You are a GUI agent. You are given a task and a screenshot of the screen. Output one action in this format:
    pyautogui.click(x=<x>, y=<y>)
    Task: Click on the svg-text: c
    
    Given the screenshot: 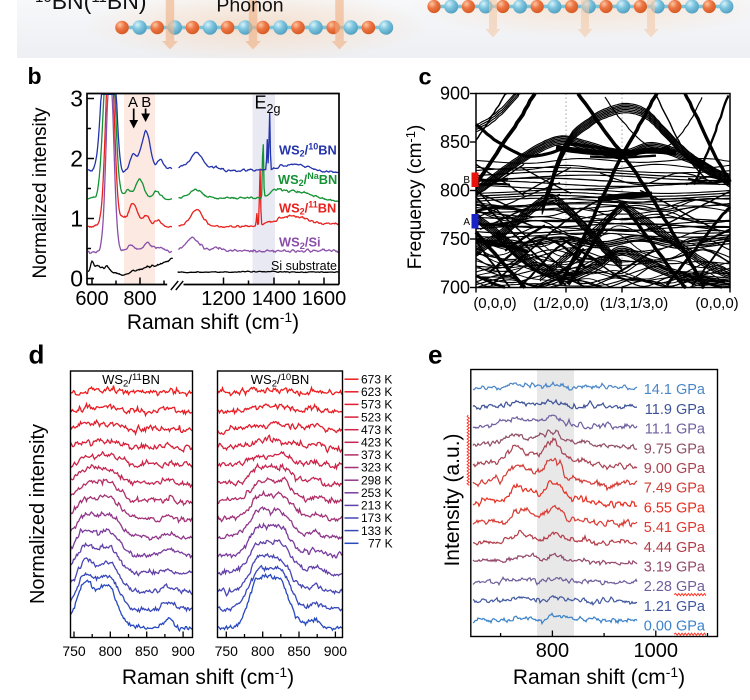 What is the action you would take?
    pyautogui.click(x=425, y=77)
    